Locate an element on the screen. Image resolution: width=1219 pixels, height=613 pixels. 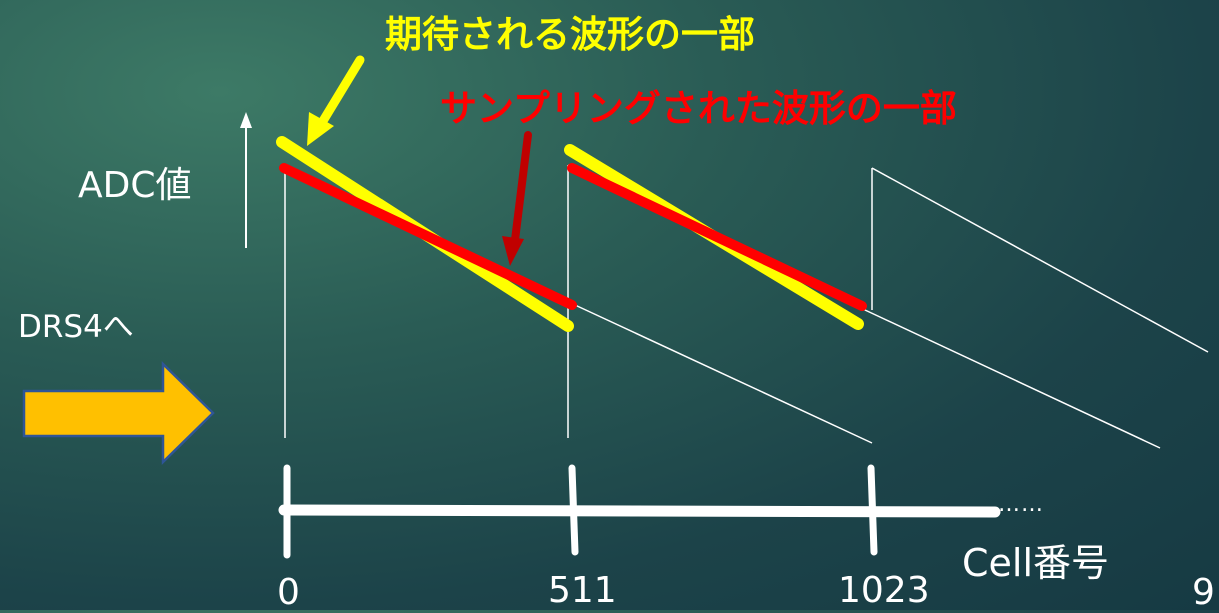
y-axis-label: ADC値 is located at coordinates (135, 185).